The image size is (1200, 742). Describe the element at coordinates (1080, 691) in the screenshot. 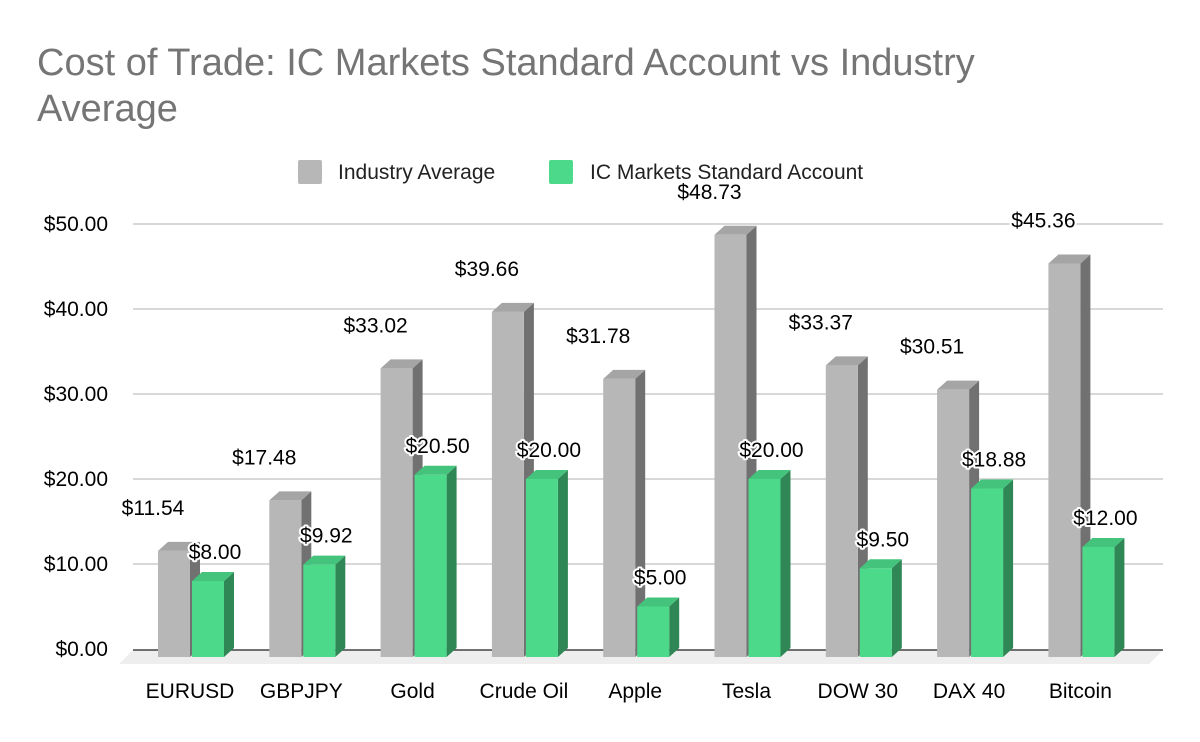

I see `x-tick-label: Bitcoin` at that location.